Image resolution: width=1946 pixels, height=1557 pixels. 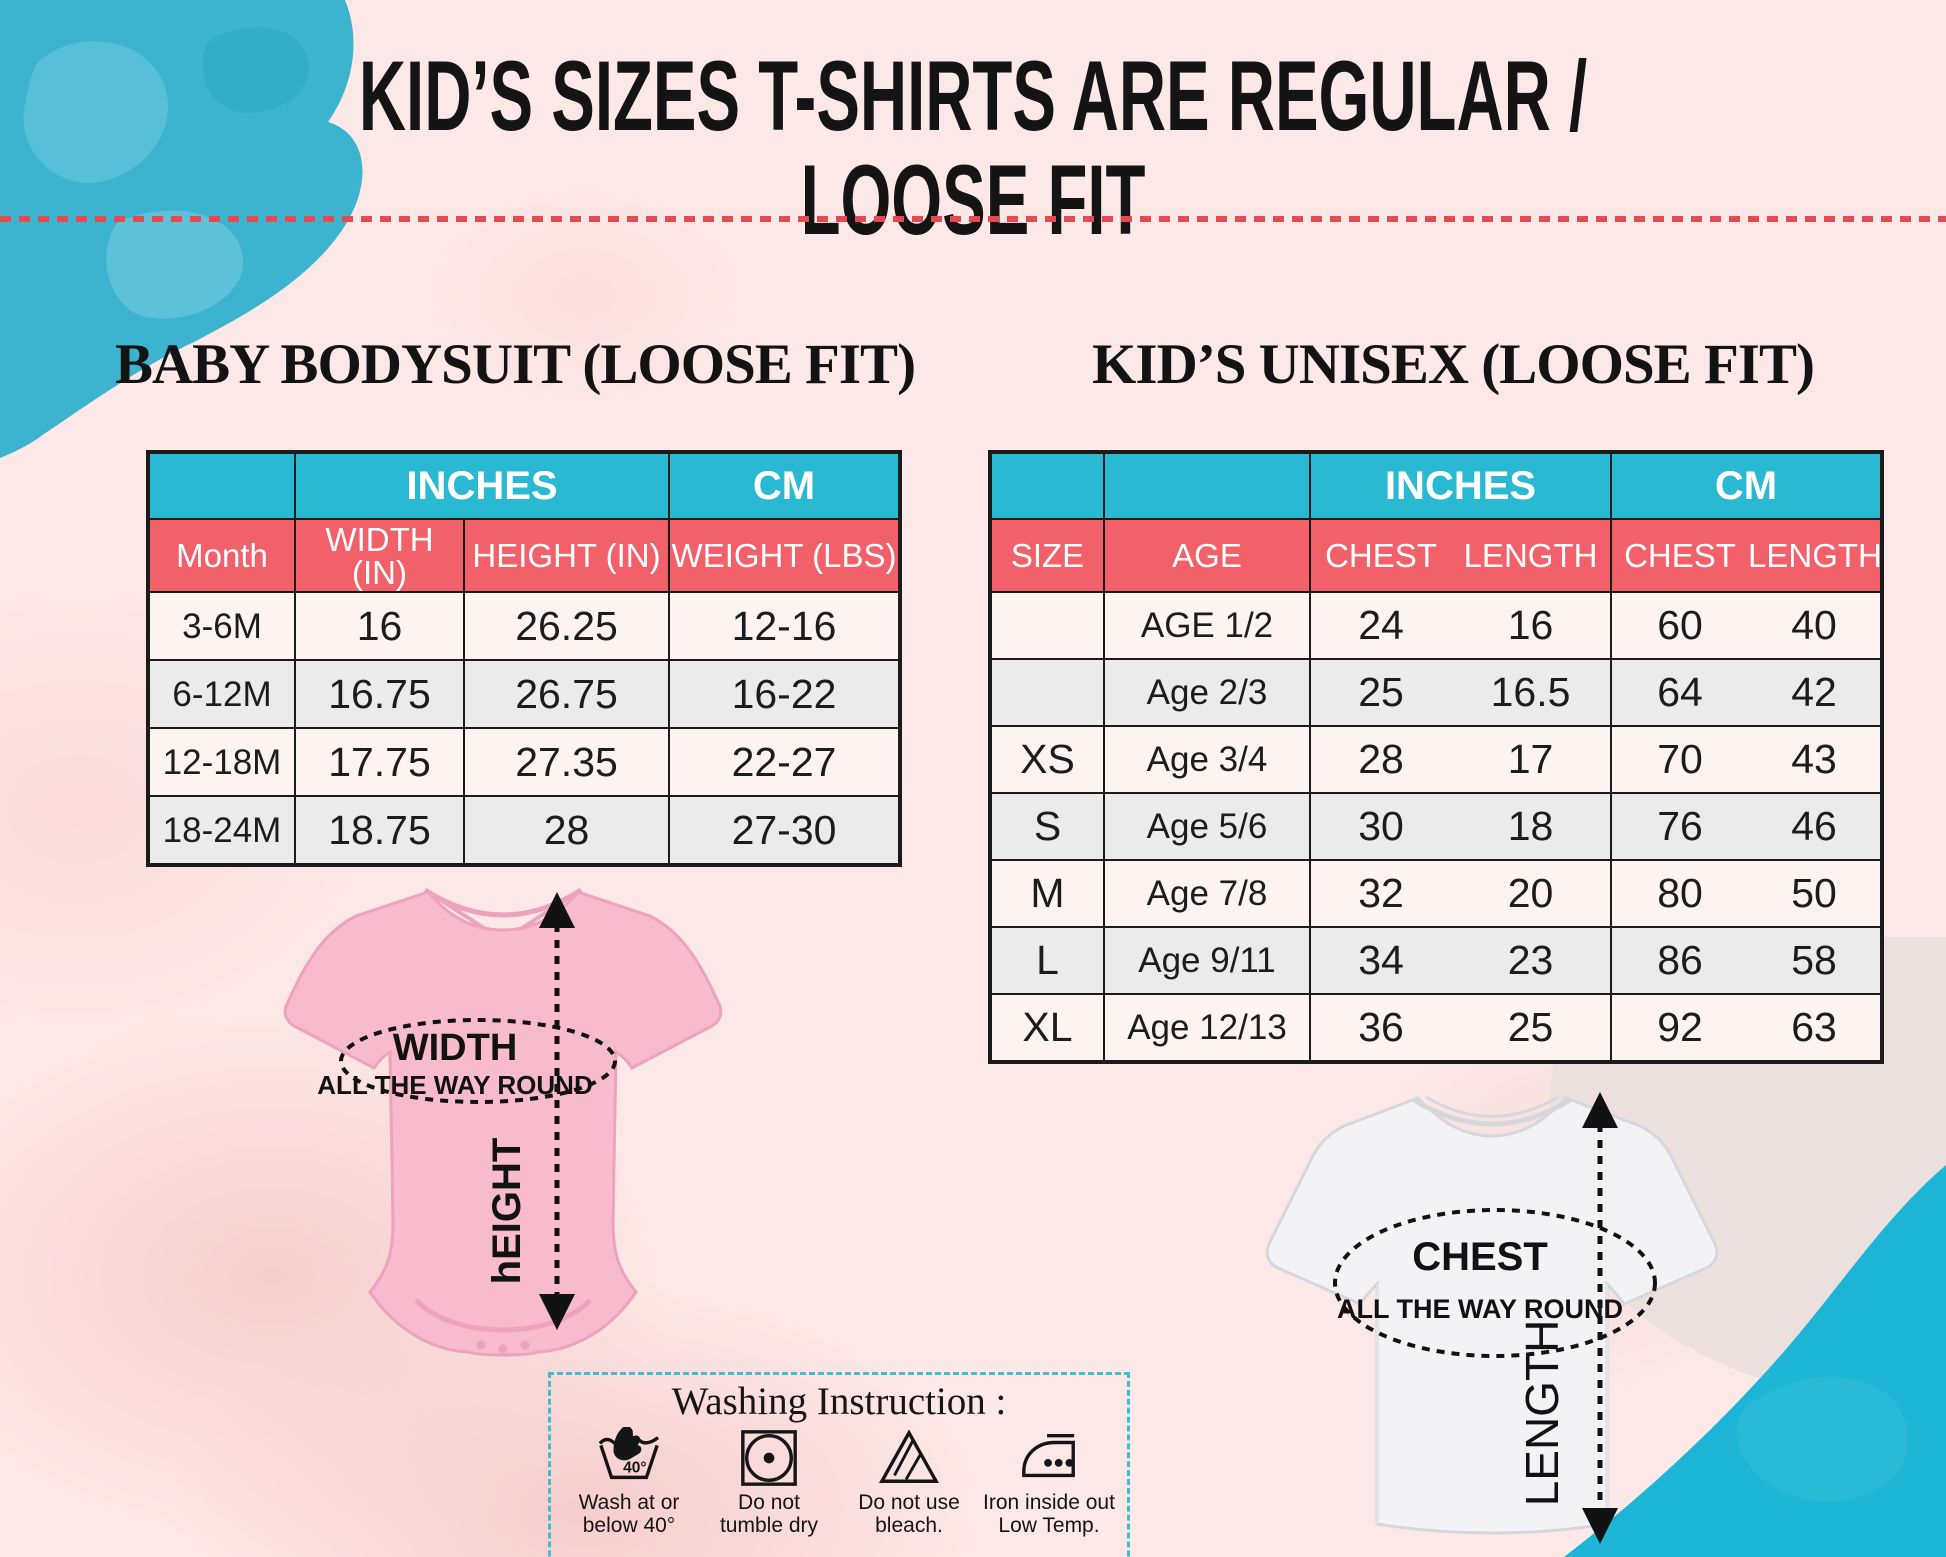 I want to click on width-column-header: WIDTH (IN), so click(x=379, y=555).